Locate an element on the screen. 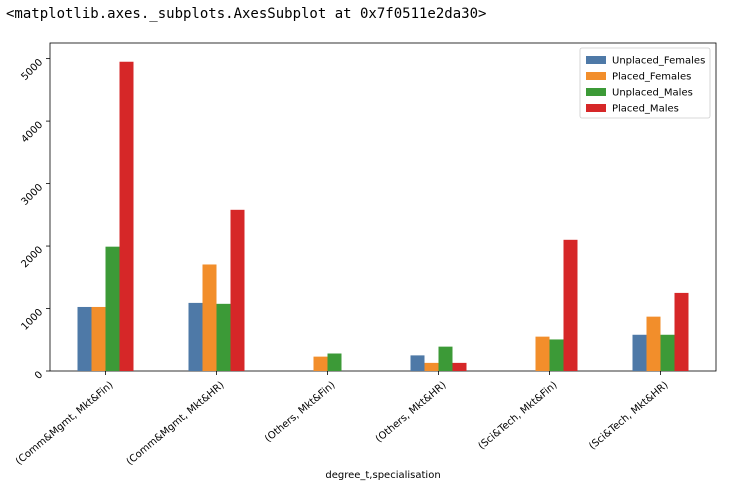 Image resolution: width=743 pixels, height=489 pixels. y-axis: 0 1000 2000 3000 4000 5000 is located at coordinates (34, 219).